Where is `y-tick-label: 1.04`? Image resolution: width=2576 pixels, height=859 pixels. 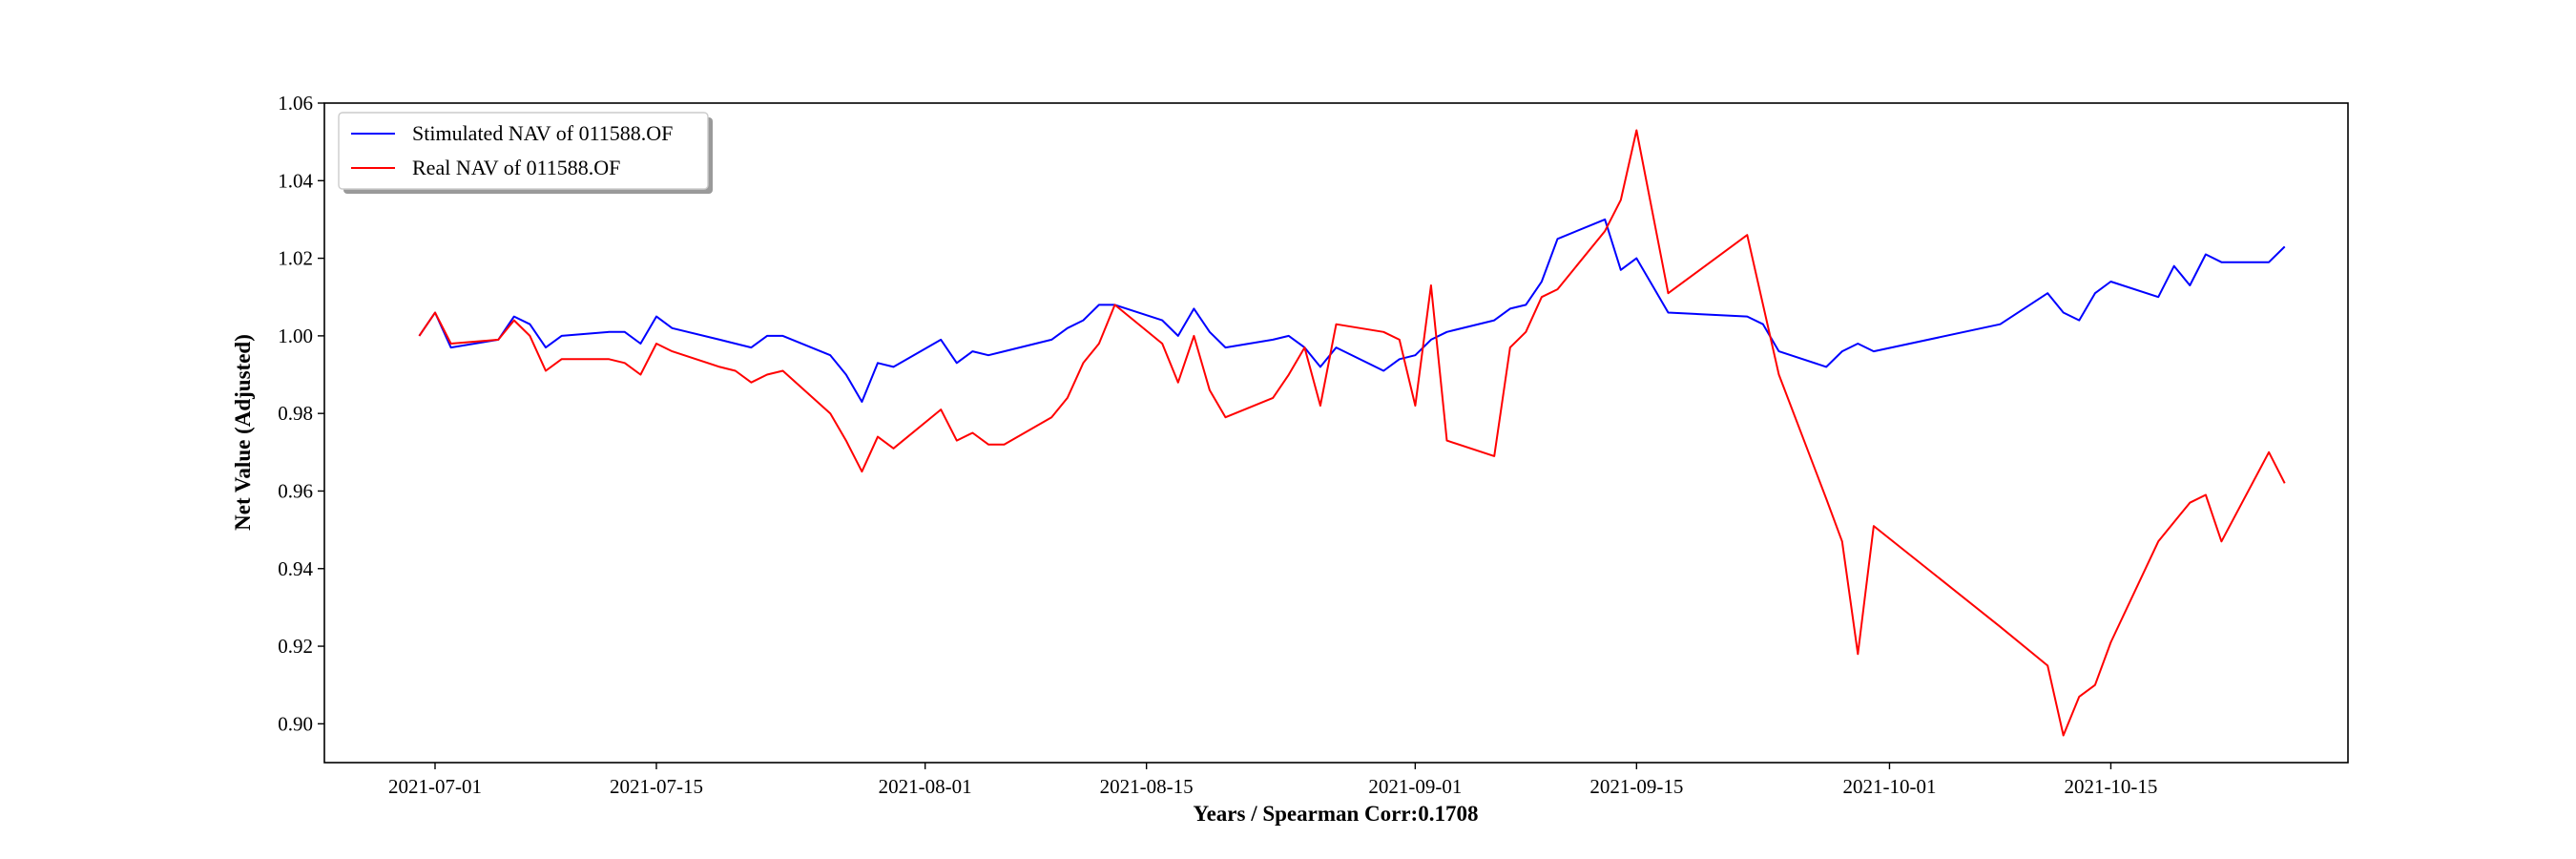
y-tick-label: 1.04 is located at coordinates (295, 180).